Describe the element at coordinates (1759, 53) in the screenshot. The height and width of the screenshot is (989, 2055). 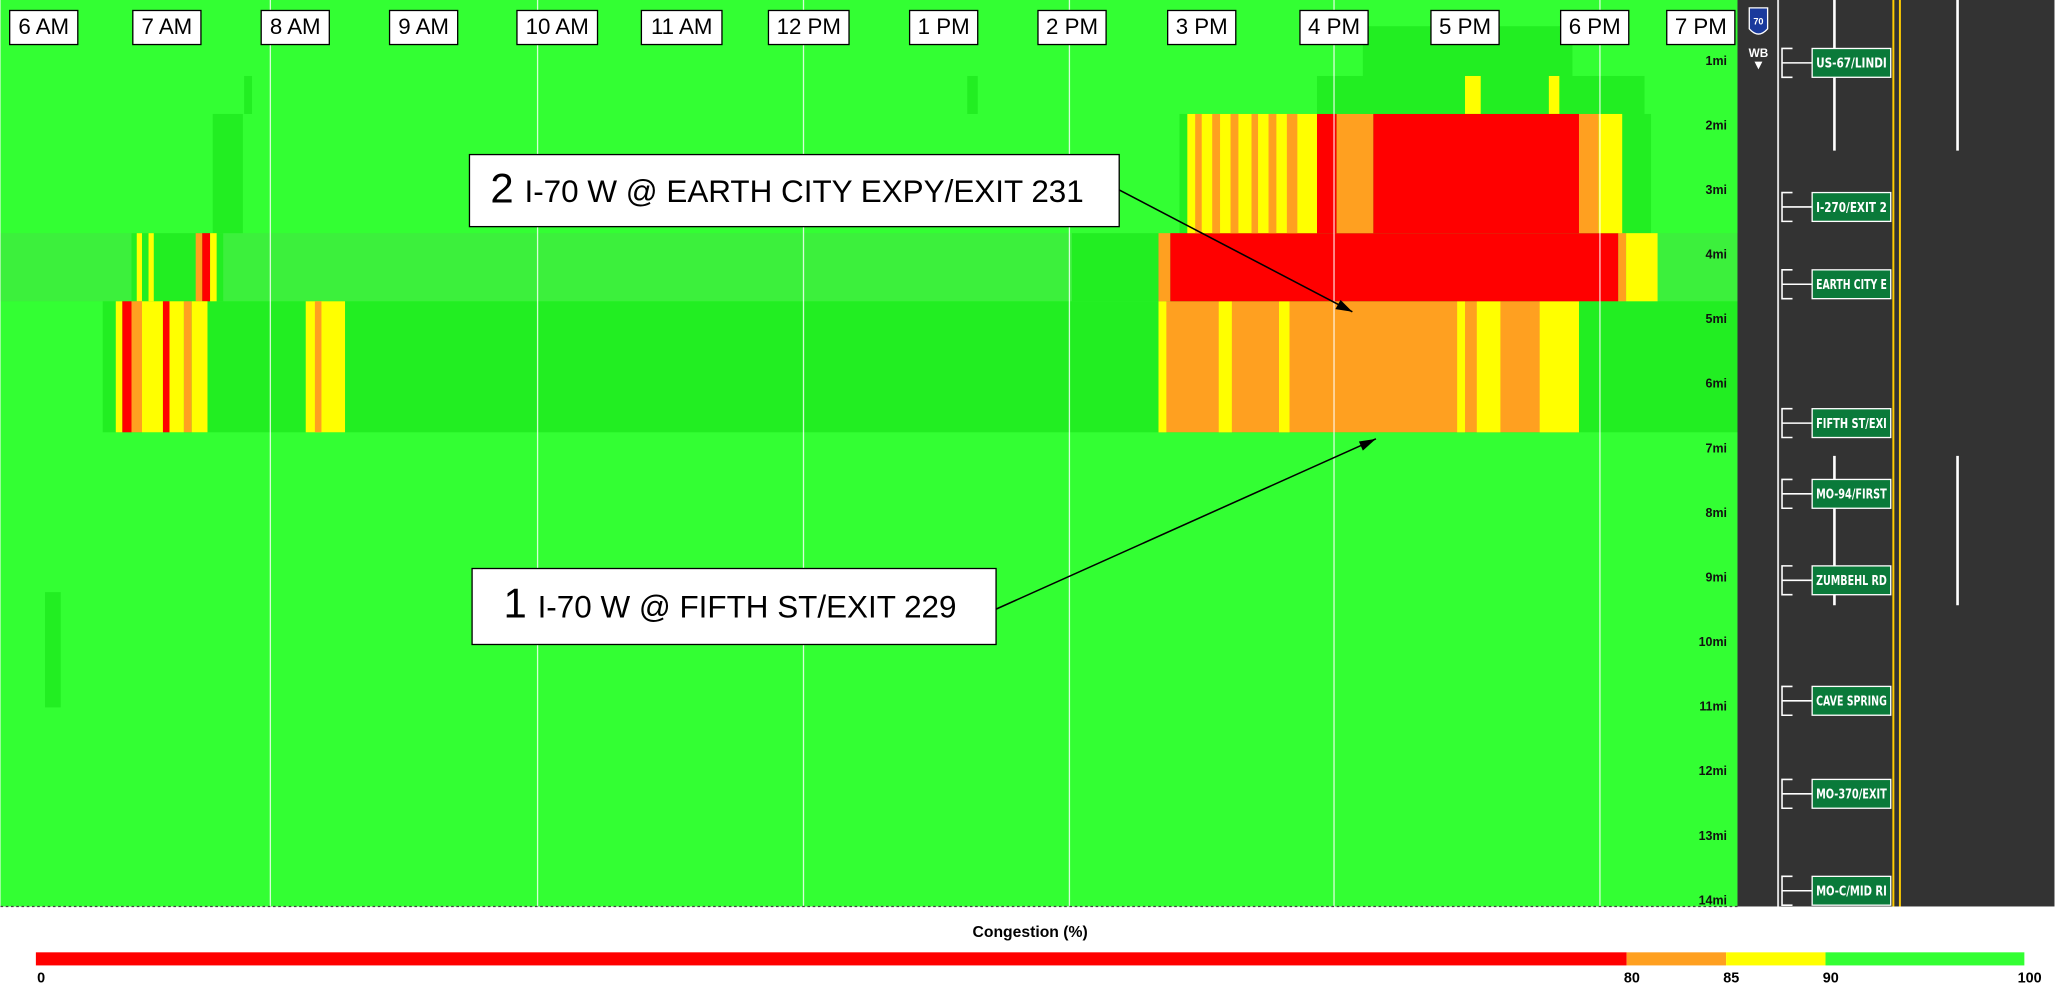
I see `direction: WB` at that location.